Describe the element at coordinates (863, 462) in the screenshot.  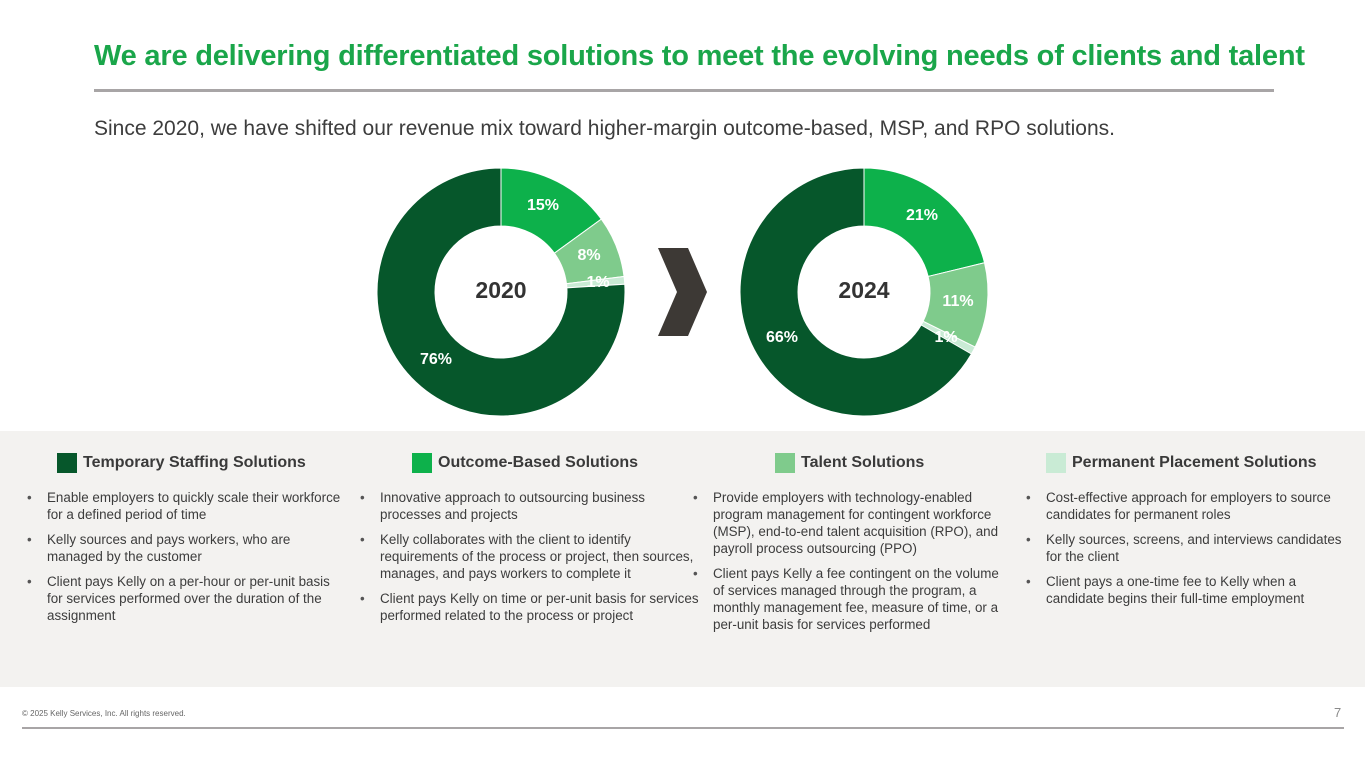
I see `legend-label: Talent Solutions` at that location.